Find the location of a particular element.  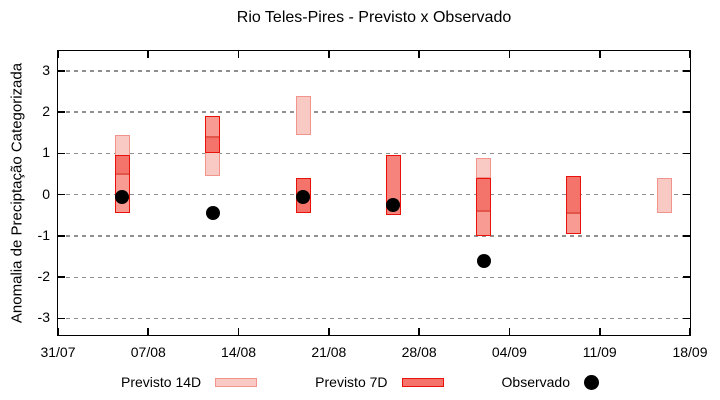

y-tick-label: -3 is located at coordinates (43, 317).